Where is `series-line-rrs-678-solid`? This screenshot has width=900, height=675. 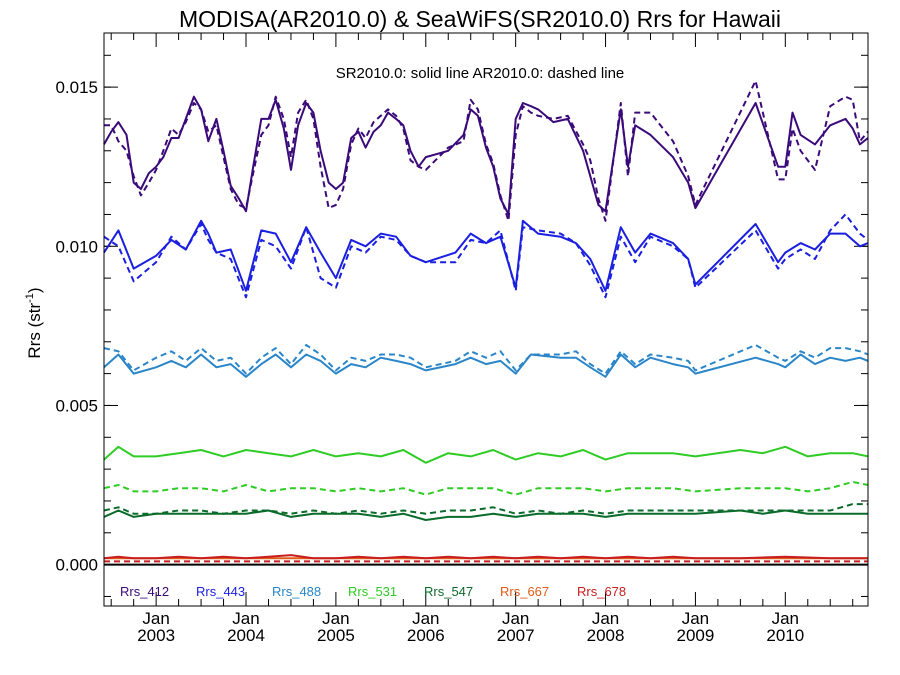 series-line-rrs-678-solid is located at coordinates (485, 557).